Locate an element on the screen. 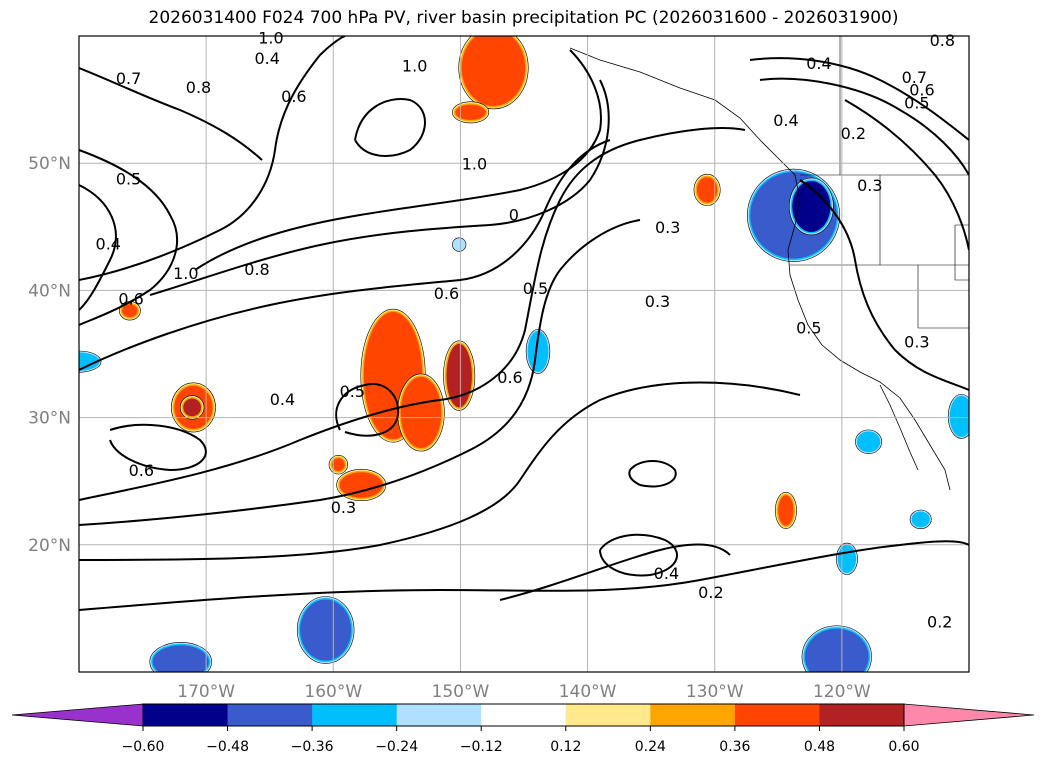 This screenshot has width=1047, height=765. colorbar-tick-label: 0.60 is located at coordinates (903, 747).